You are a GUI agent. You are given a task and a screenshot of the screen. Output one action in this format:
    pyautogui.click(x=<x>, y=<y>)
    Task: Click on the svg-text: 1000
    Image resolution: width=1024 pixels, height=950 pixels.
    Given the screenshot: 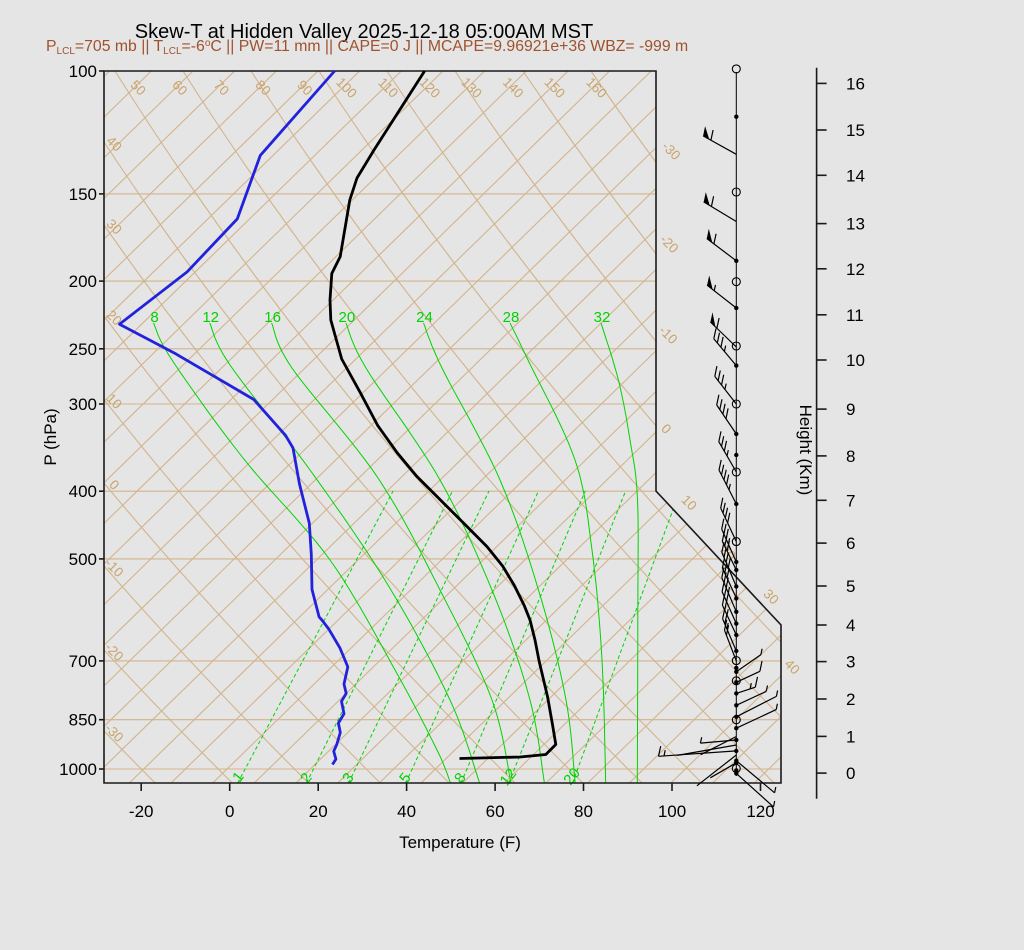 What is the action you would take?
    pyautogui.click(x=78, y=769)
    